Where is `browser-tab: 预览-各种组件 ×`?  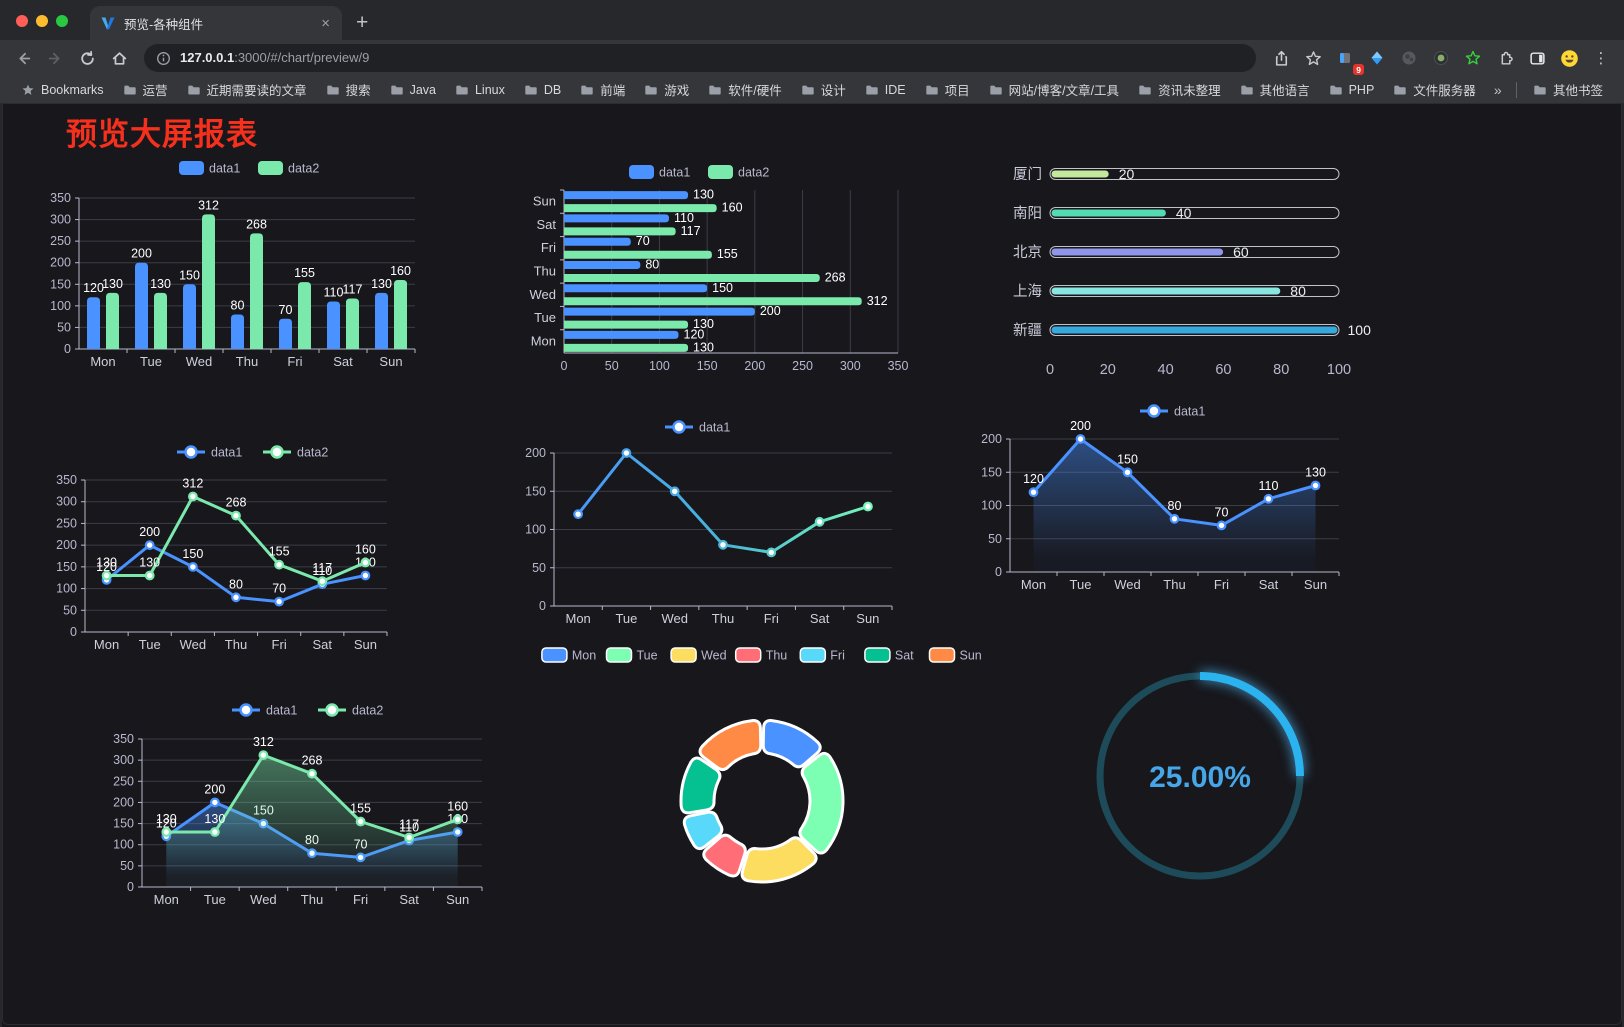 browser-tab: 预览-各种组件 × is located at coordinates (216, 23).